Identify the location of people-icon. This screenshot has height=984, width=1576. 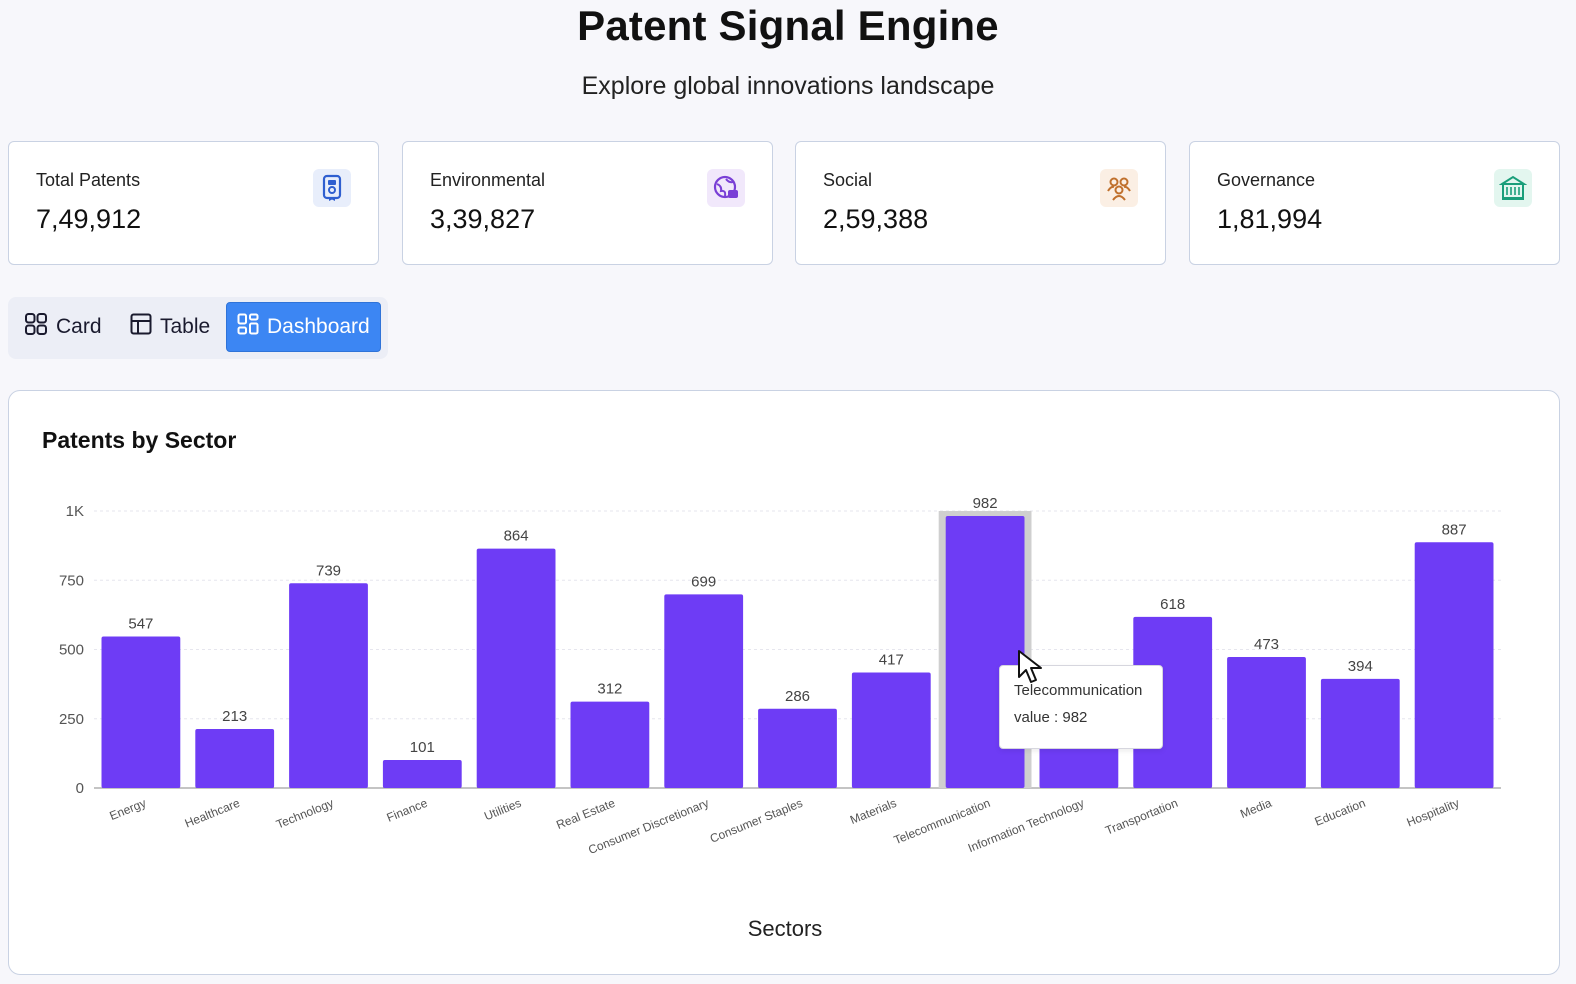
(1119, 188).